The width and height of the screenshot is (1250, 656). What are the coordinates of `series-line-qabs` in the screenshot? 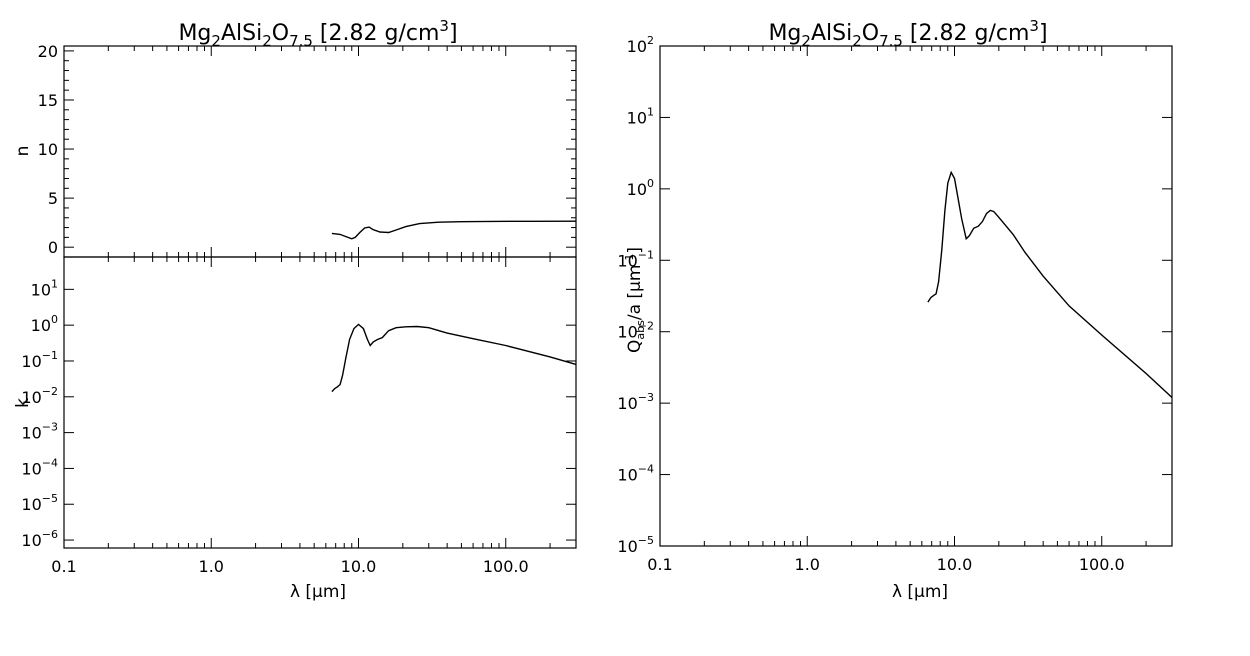 It's located at (1050, 284).